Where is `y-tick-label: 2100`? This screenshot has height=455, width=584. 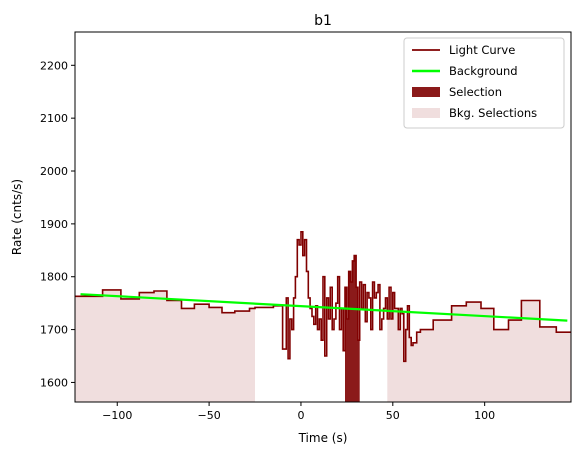 y-tick-label: 2100 is located at coordinates (54, 118).